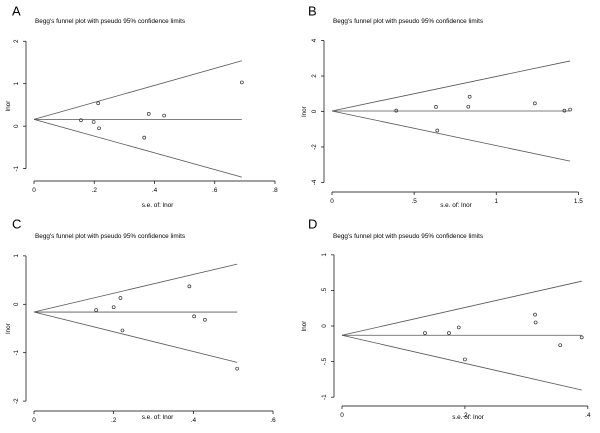 The width and height of the screenshot is (600, 433). Describe the element at coordinates (324, 290) in the screenshot. I see `y-tick-label: .5` at that location.